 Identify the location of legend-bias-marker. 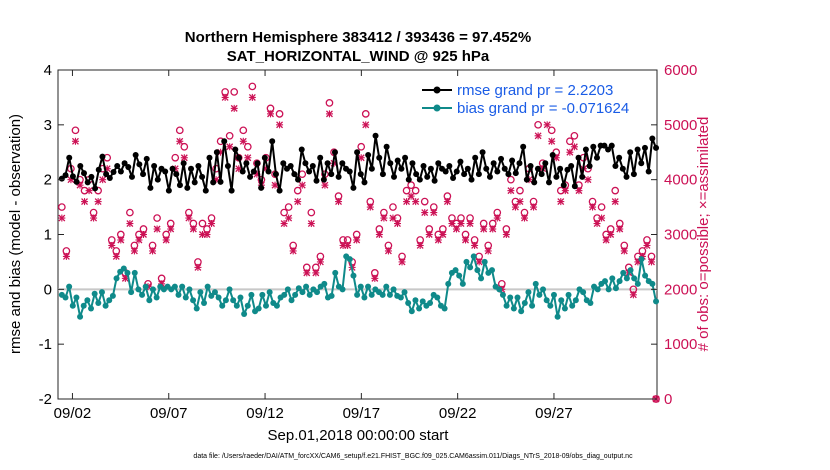
(437, 108).